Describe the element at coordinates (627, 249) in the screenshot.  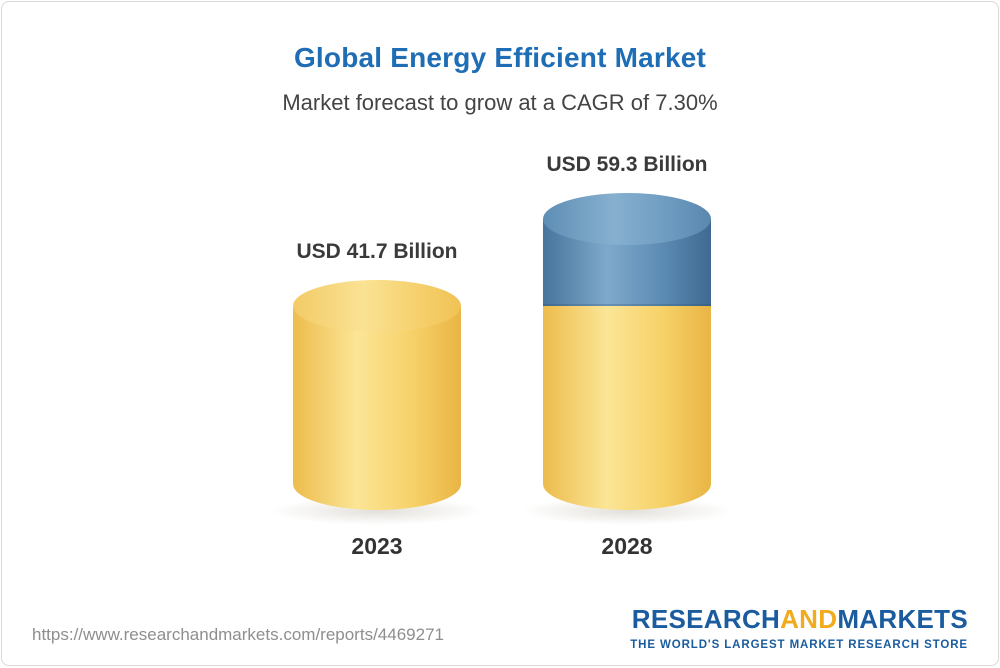
I see `bar-2028-growth-segment` at that location.